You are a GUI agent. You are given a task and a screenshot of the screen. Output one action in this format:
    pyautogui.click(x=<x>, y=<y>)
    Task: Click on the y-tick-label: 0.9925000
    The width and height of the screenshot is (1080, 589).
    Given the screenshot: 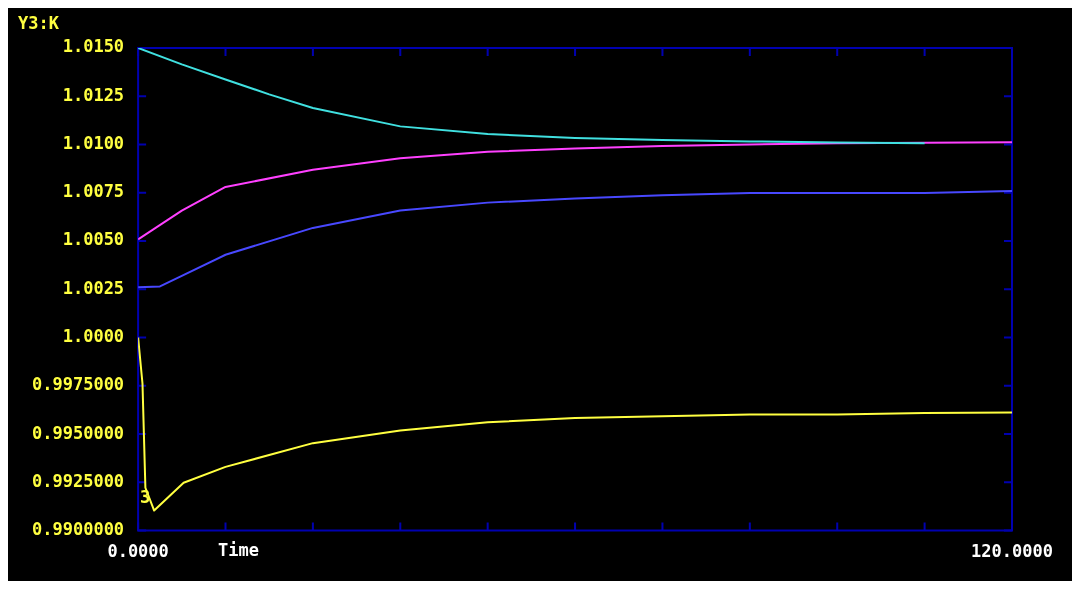 What is the action you would take?
    pyautogui.click(x=78, y=480)
    